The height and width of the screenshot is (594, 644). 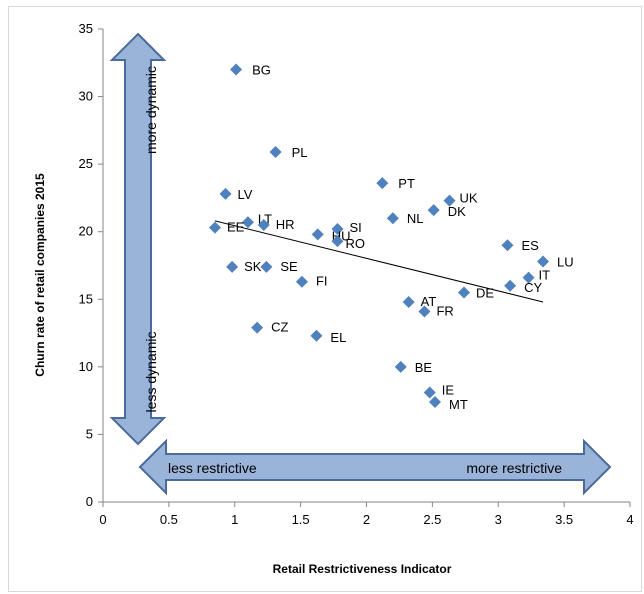 What do you see at coordinates (514, 468) in the screenshot?
I see `more-restrictive-label: more restrictive` at bounding box center [514, 468].